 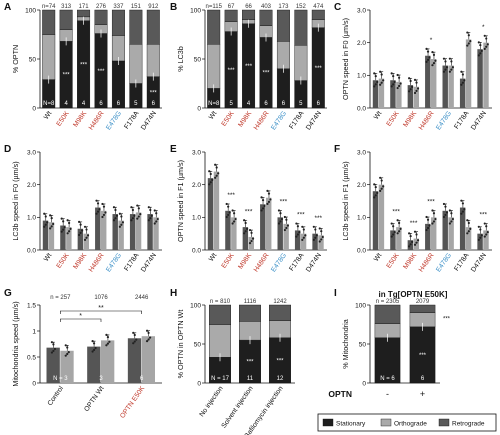 I want to click on legend-label: Retrograde, so click(x=468, y=424).